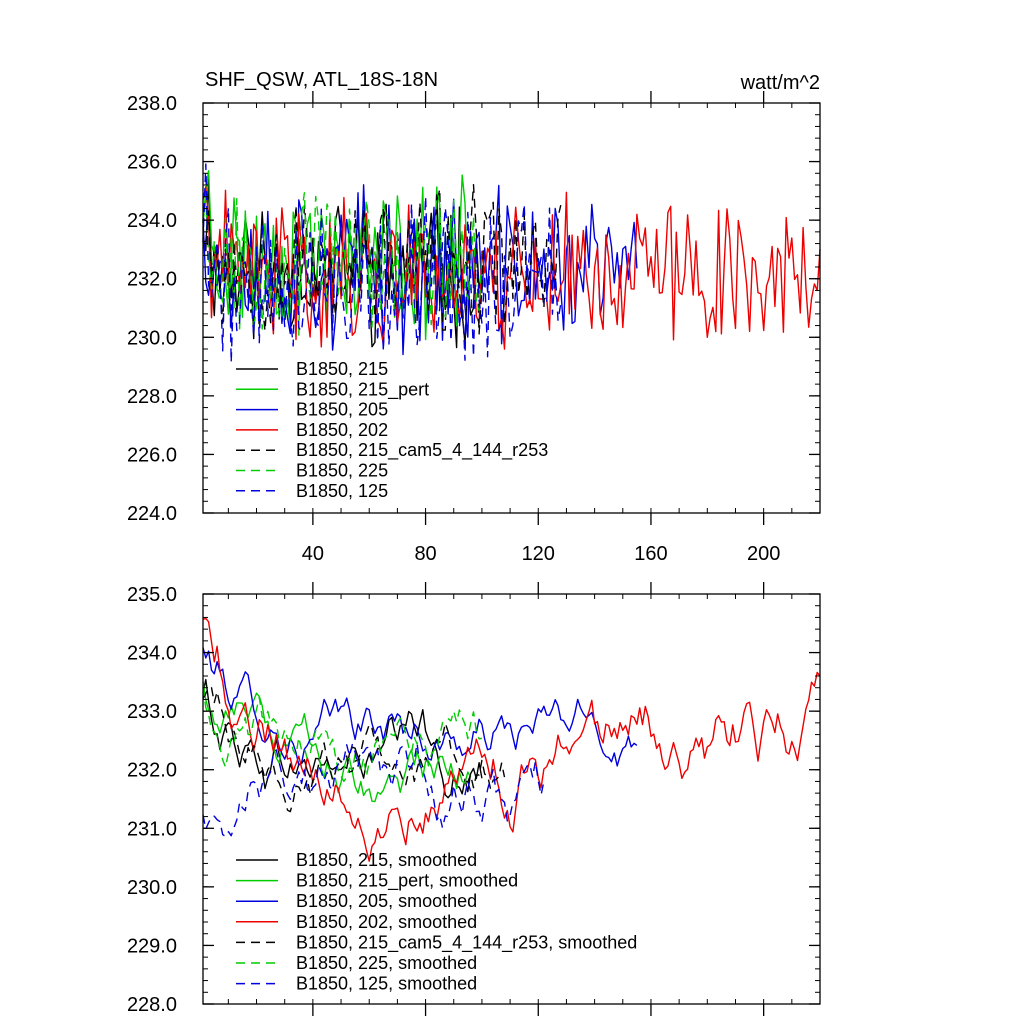 This screenshot has height=1024, width=1024. Describe the element at coordinates (386, 963) in the screenshot. I see `legend-label: B1850, 225, smoothed` at that location.